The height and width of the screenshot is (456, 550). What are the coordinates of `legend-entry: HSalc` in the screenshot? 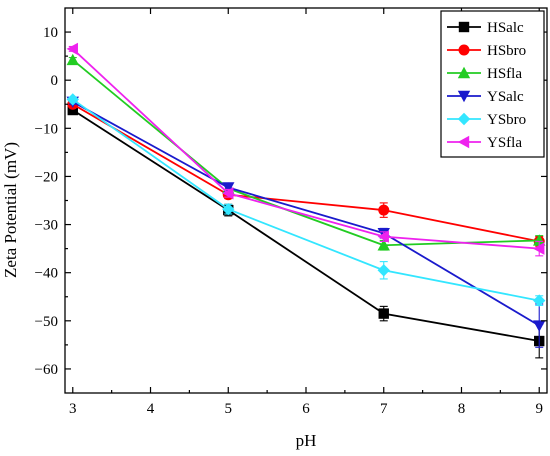 It's located at (485, 28).